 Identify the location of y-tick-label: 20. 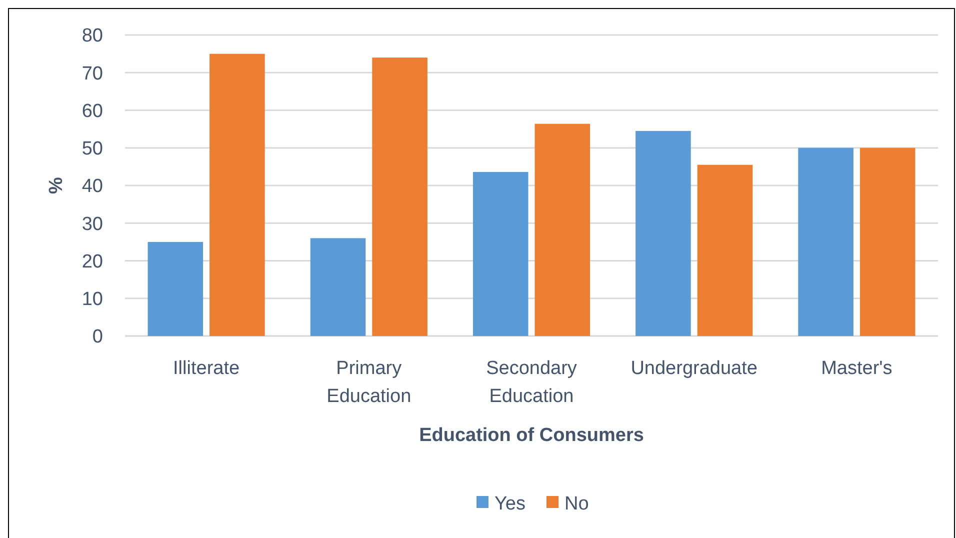
(92, 261).